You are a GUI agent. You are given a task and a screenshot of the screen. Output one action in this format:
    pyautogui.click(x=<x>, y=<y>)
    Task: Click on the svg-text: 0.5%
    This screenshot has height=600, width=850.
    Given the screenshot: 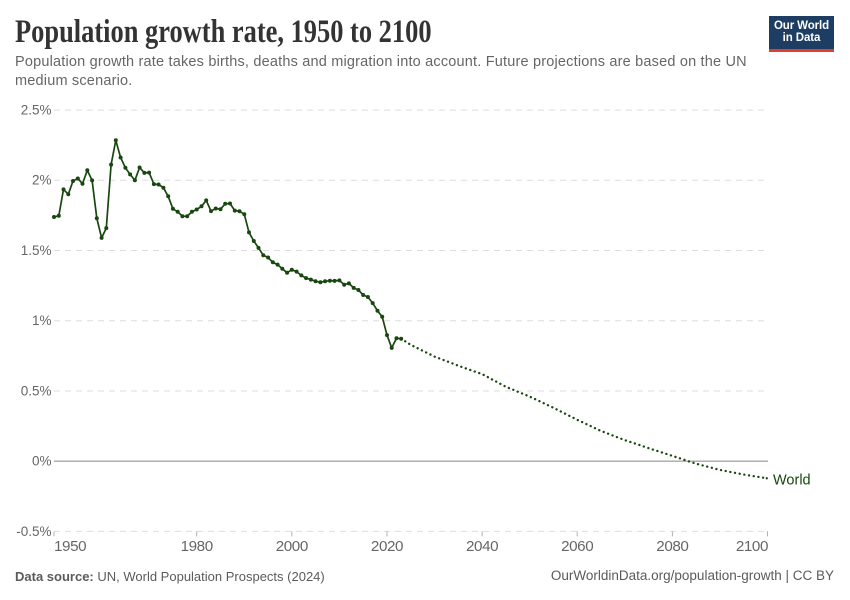 What is the action you would take?
    pyautogui.click(x=36, y=390)
    